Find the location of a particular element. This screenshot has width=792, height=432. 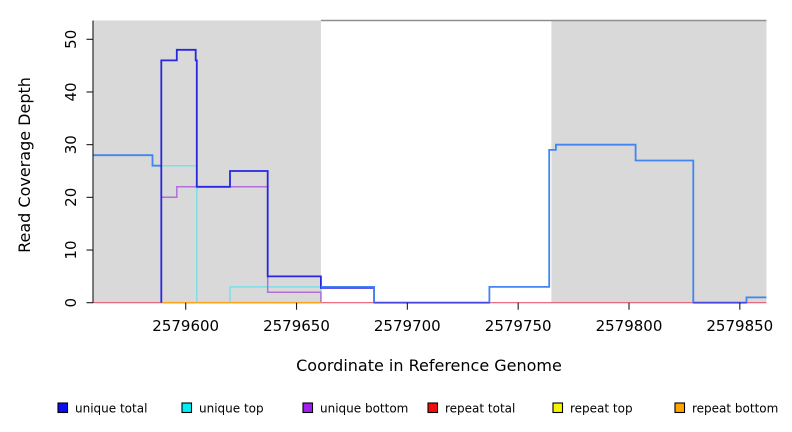

legend-label: repeat bottom is located at coordinates (735, 409).